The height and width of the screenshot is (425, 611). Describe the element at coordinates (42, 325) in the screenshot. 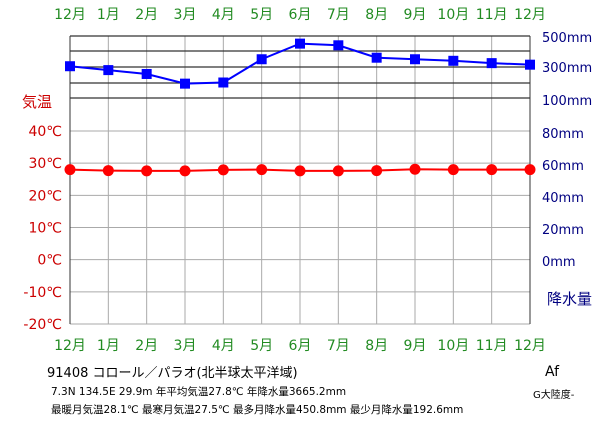

I see `temperature-tick-label: -20℃` at that location.